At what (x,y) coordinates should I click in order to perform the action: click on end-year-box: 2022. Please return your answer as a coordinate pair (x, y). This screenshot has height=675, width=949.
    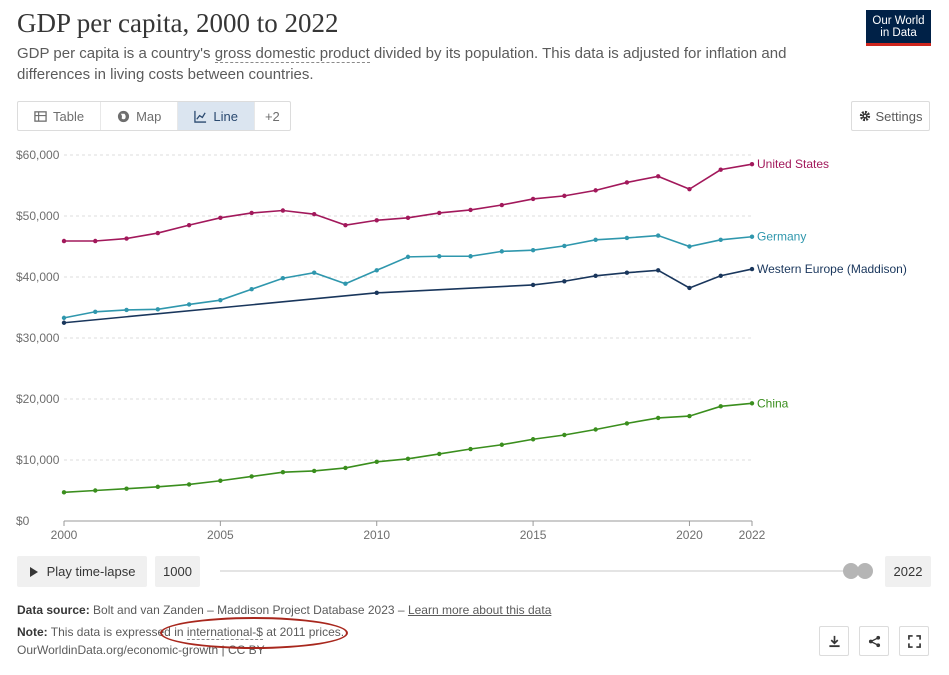
    Looking at the image, I should click on (908, 571).